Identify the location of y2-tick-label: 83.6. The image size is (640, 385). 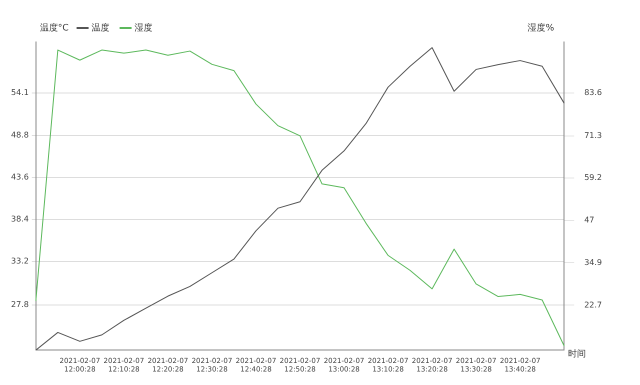
(593, 92).